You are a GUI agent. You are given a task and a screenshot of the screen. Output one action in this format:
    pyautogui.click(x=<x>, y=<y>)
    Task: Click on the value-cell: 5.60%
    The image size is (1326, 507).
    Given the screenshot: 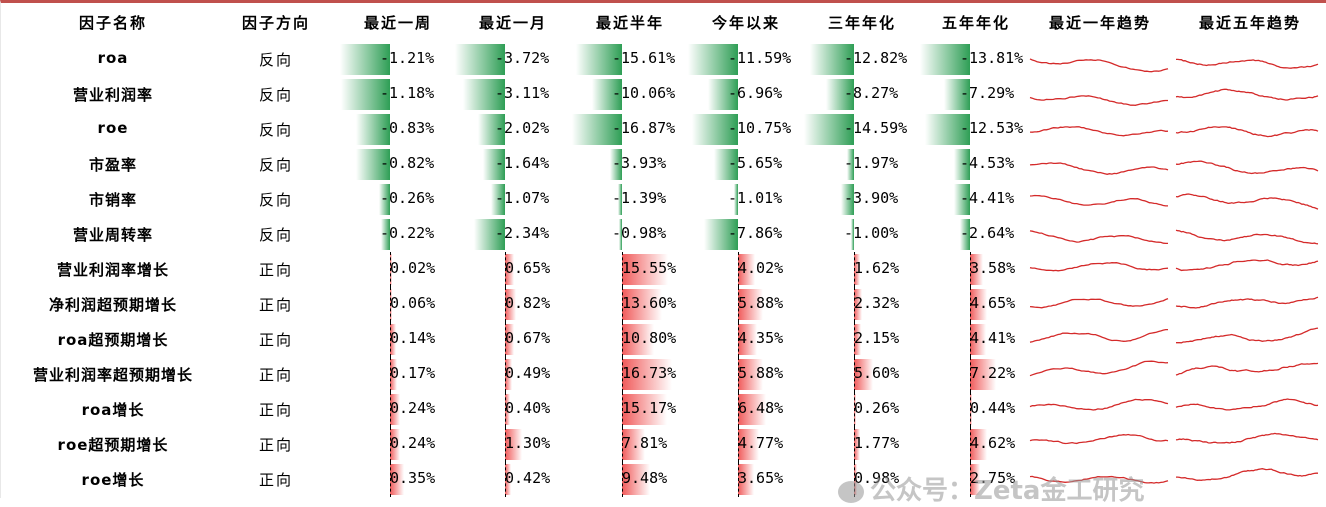 What is the action you would take?
    pyautogui.click(x=862, y=374)
    